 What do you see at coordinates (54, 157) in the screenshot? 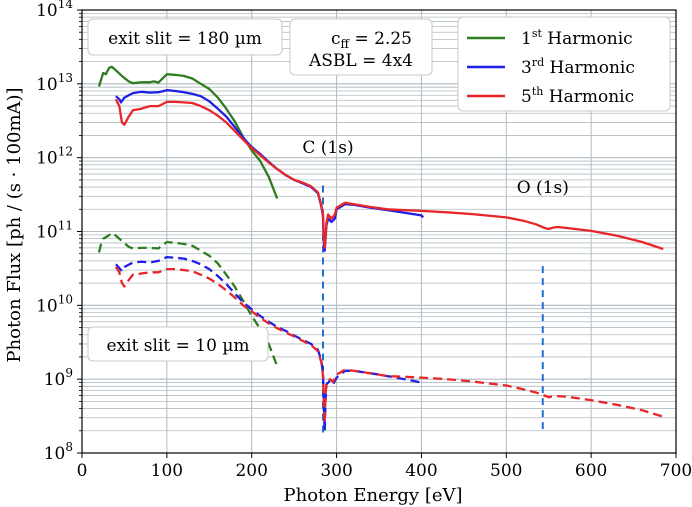
I see `y-tick-label: 10¹²` at bounding box center [54, 157].